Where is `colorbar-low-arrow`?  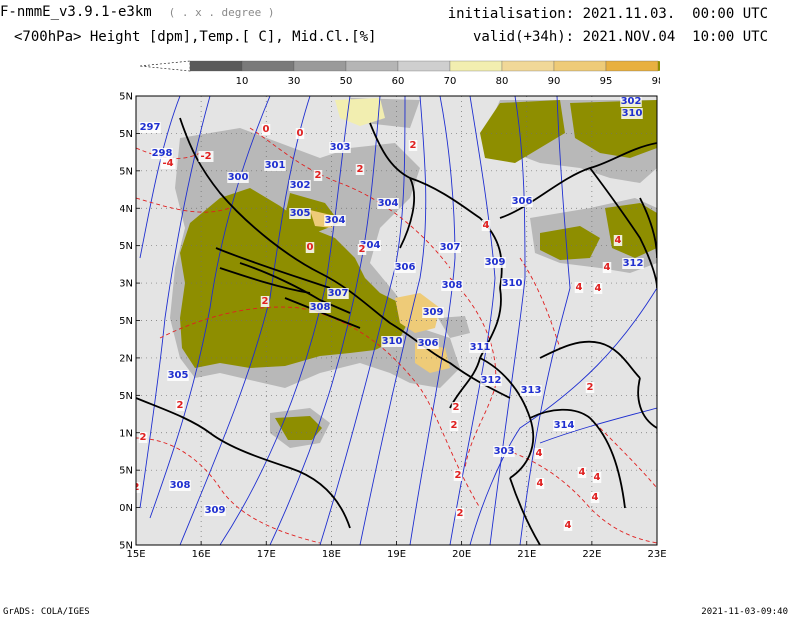
colorbar-low-arrow is located at coordinates (165, 66).